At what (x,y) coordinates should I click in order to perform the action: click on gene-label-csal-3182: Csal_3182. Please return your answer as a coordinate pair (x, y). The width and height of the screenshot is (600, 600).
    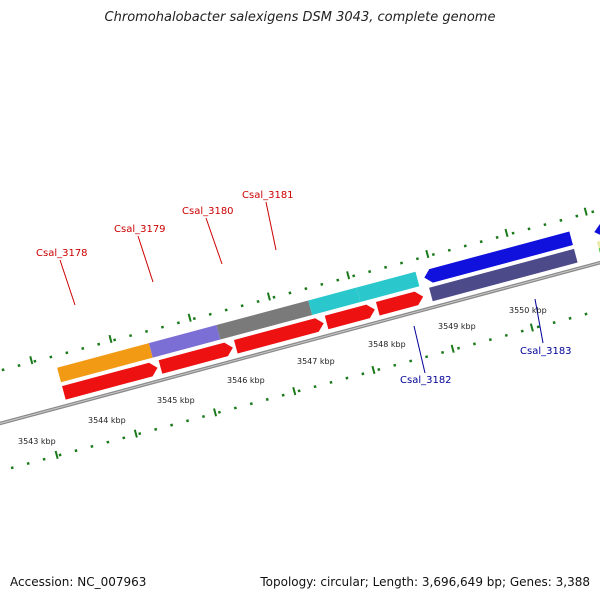
    Looking at the image, I should click on (426, 380).